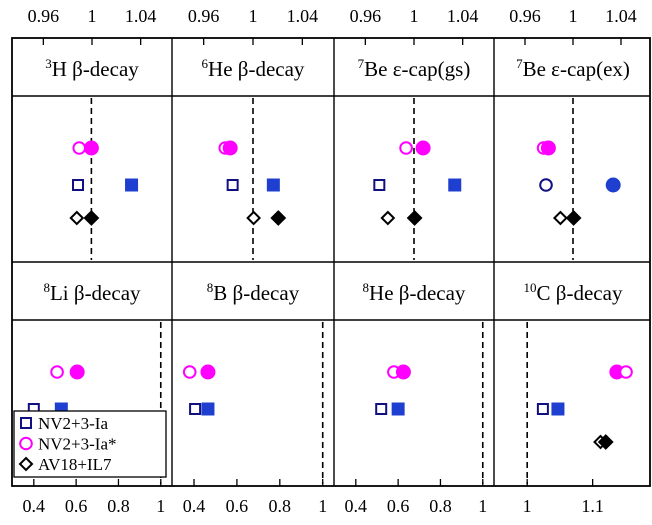 This screenshot has width=652, height=525. What do you see at coordinates (253, 158) in the screenshot?
I see `panel-0-1: 6He β-decay` at bounding box center [253, 158].